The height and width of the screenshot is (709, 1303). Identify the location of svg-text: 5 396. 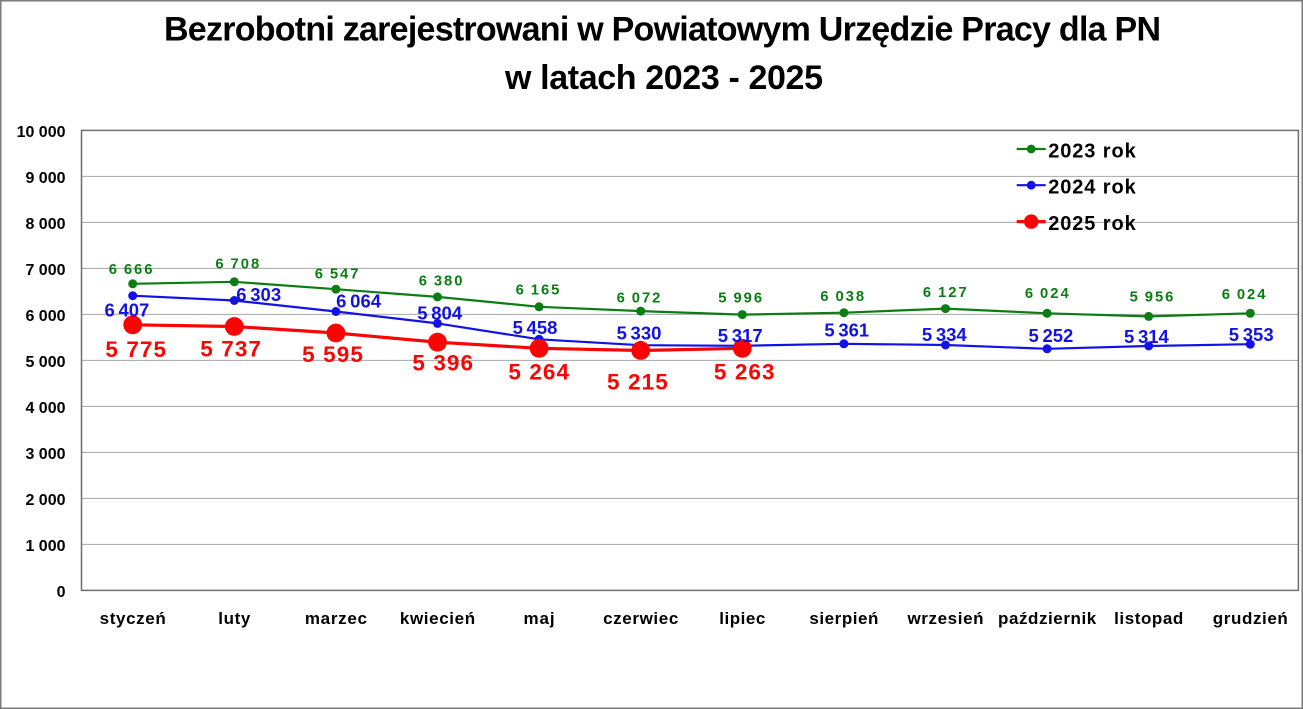
(442, 363).